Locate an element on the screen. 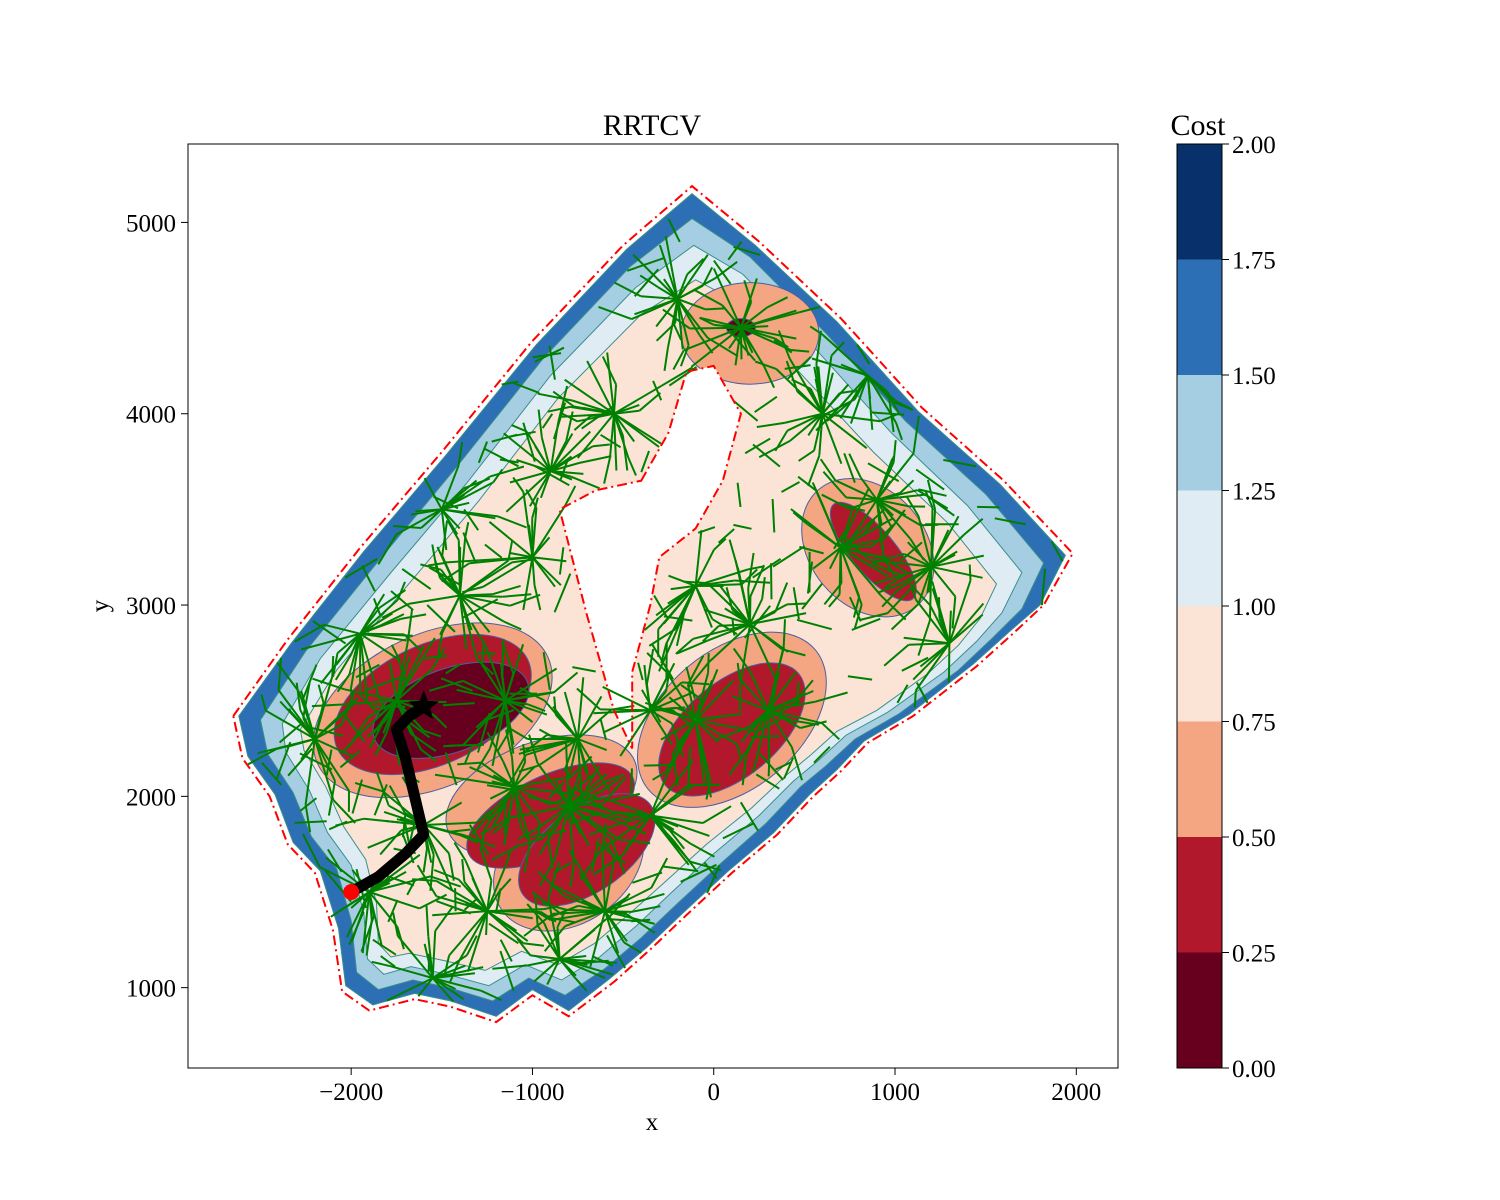  x-axis-label: x is located at coordinates (652, 1122).